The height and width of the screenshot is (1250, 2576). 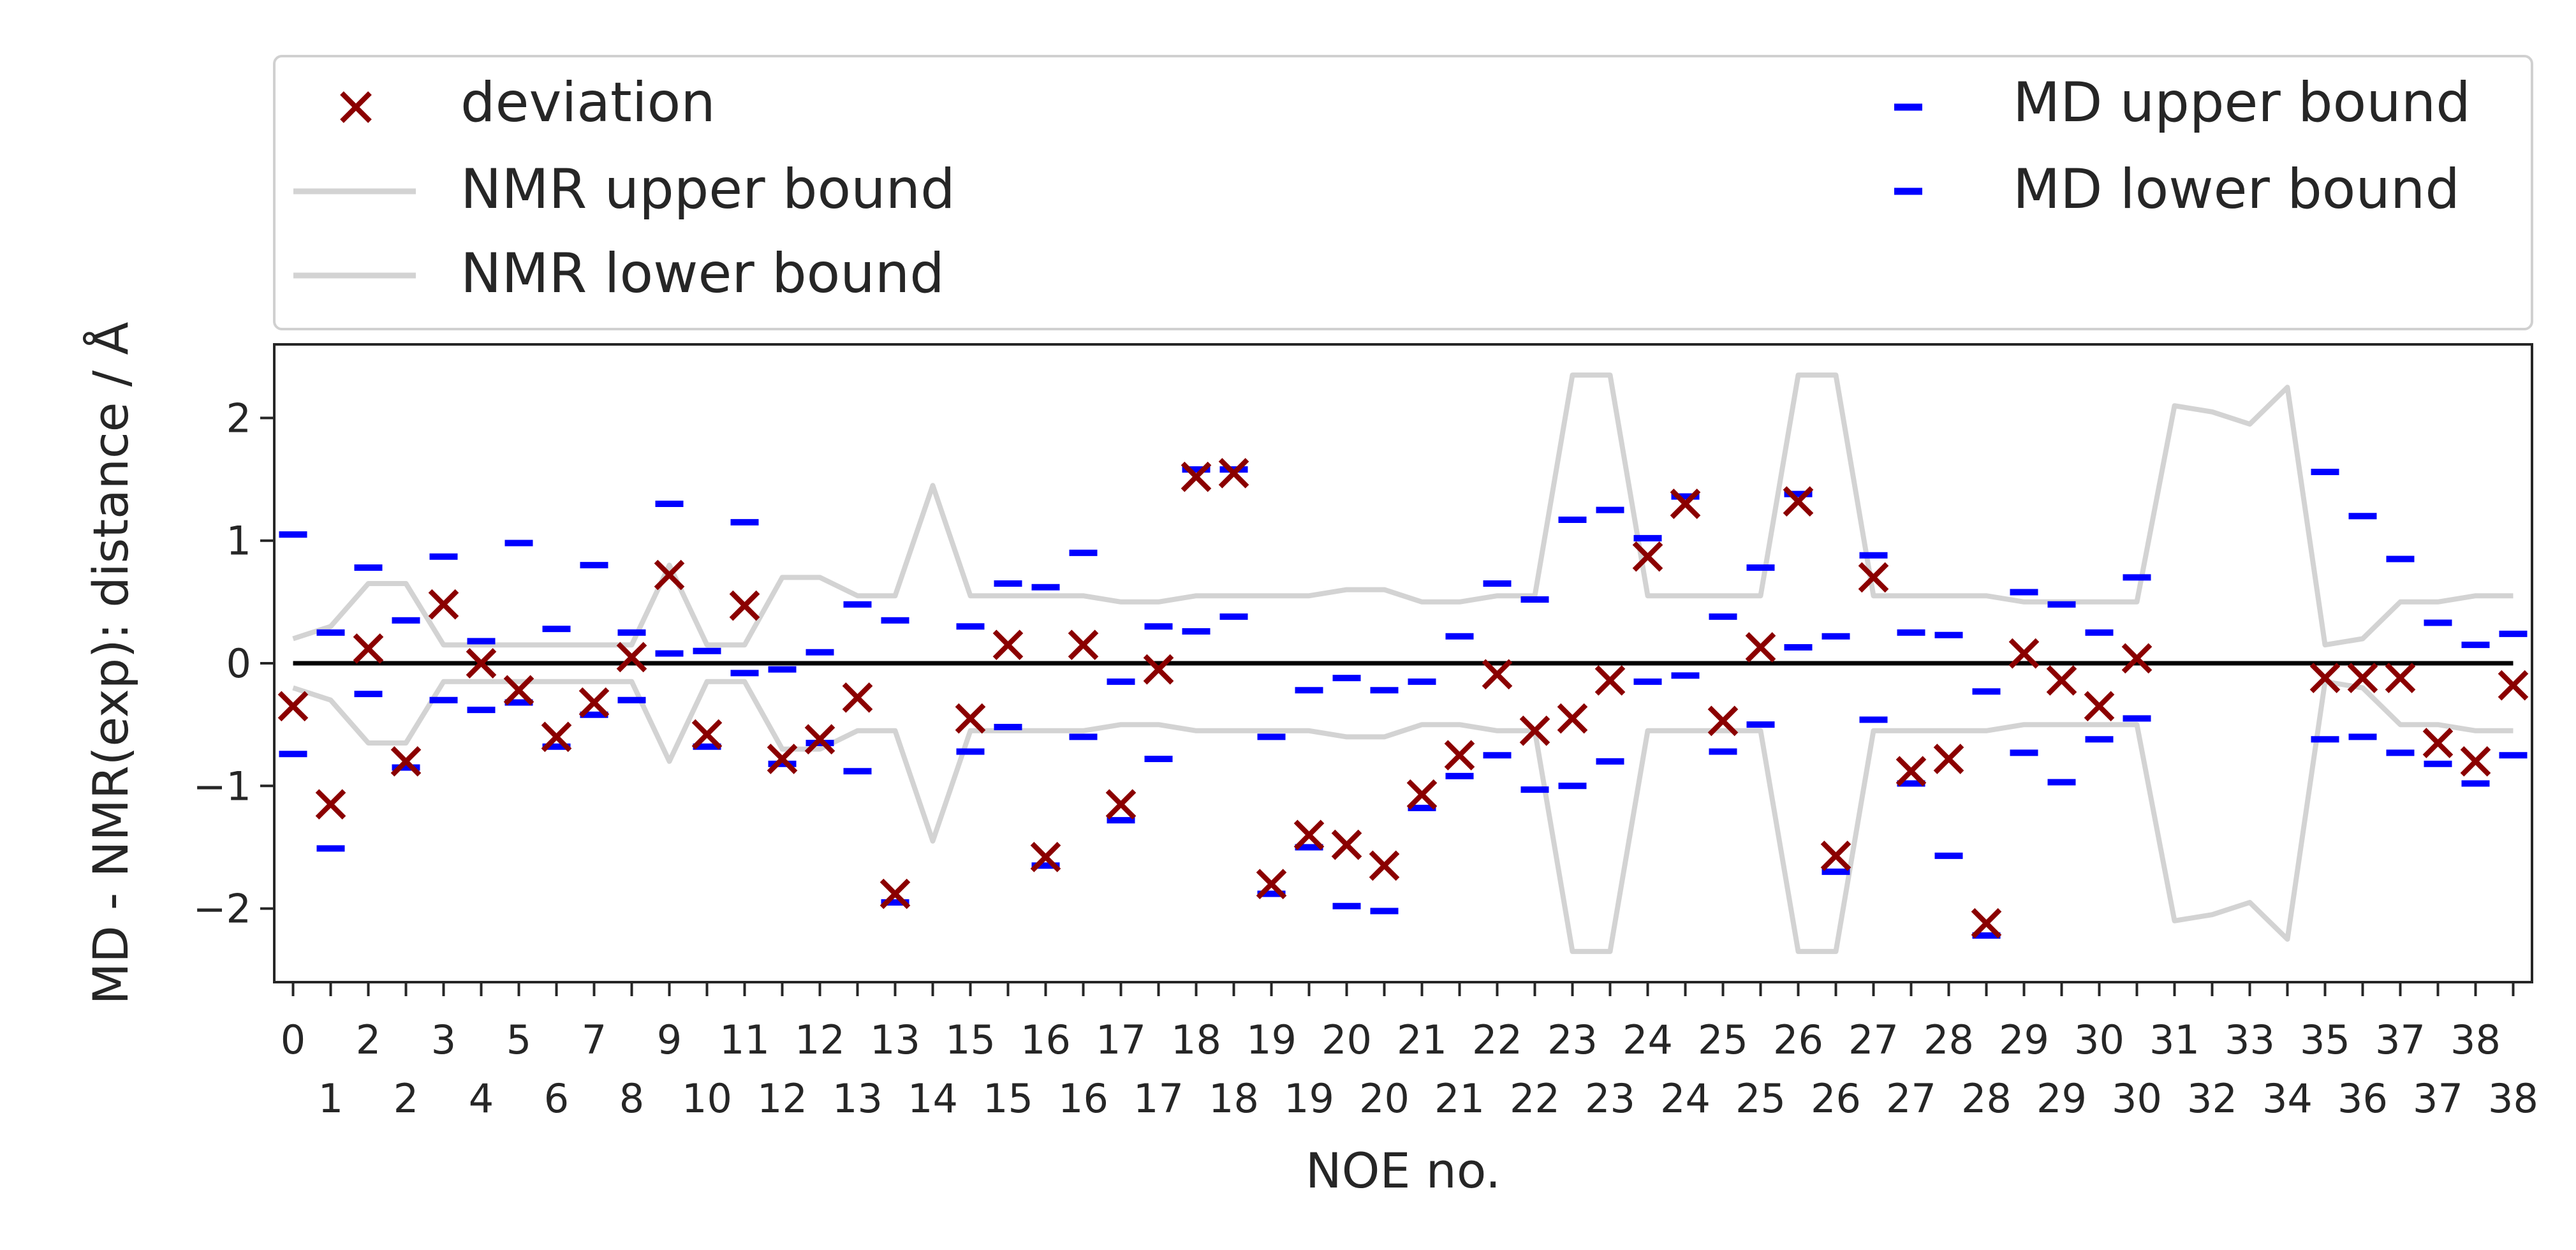 What do you see at coordinates (2174, 1040) in the screenshot?
I see `x-tick-label: 31` at bounding box center [2174, 1040].